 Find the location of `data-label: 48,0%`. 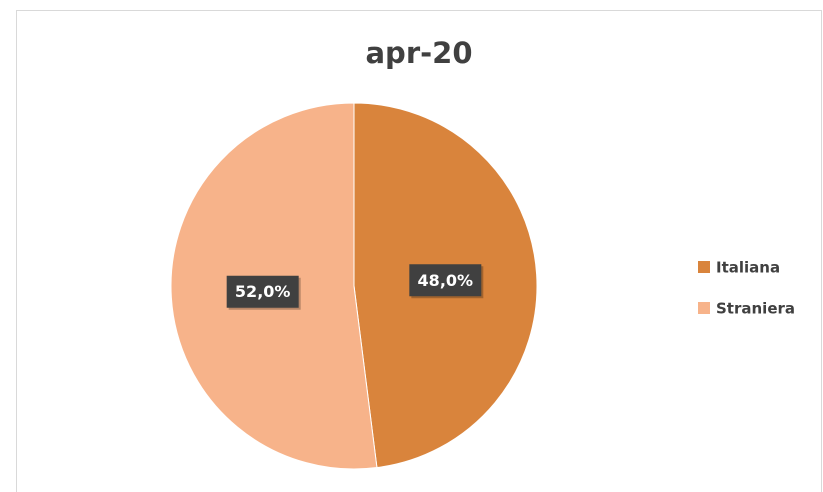

data-label: 48,0% is located at coordinates (446, 280).